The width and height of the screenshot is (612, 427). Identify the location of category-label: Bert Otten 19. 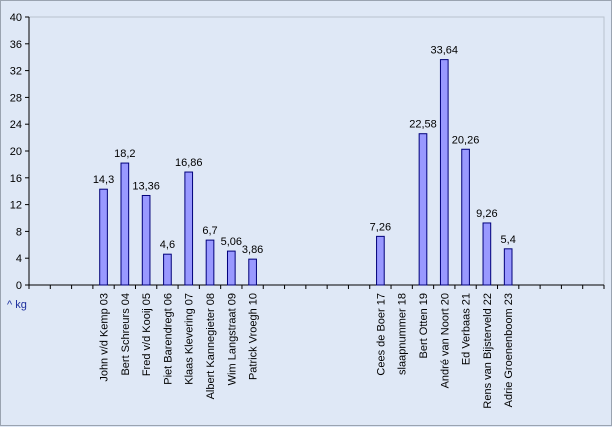
(424, 325).